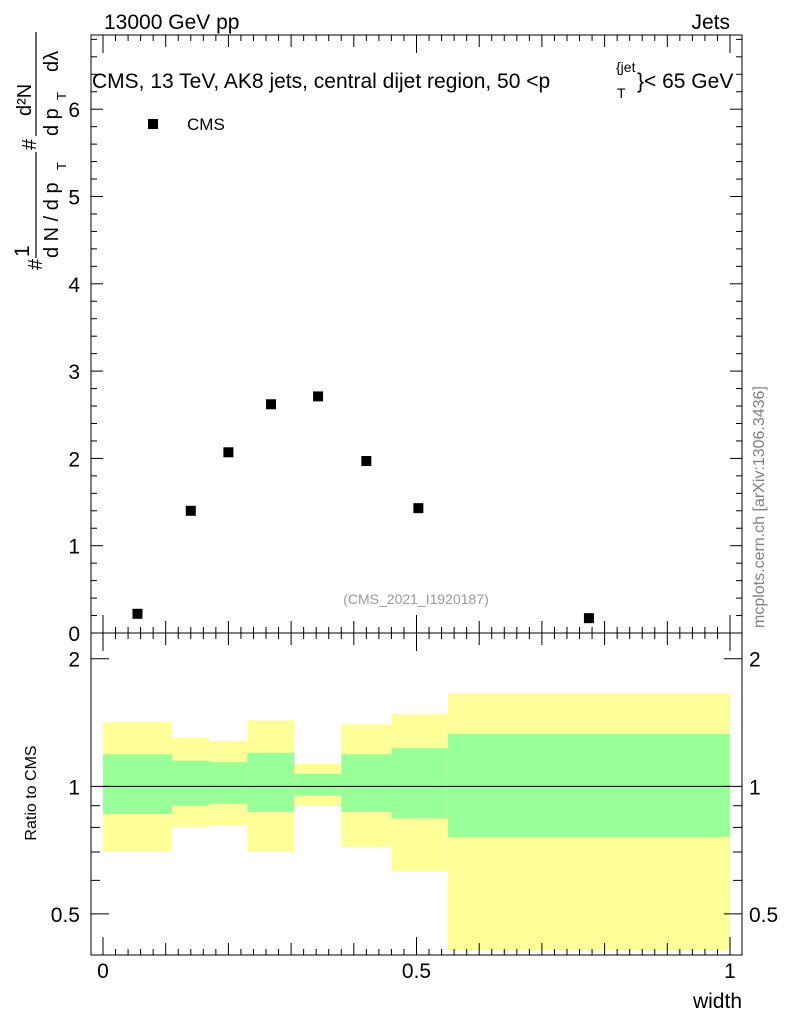 The image size is (786, 1024). What do you see at coordinates (74, 660) in the screenshot?
I see `ratio-y-tick-label-left: 2` at bounding box center [74, 660].